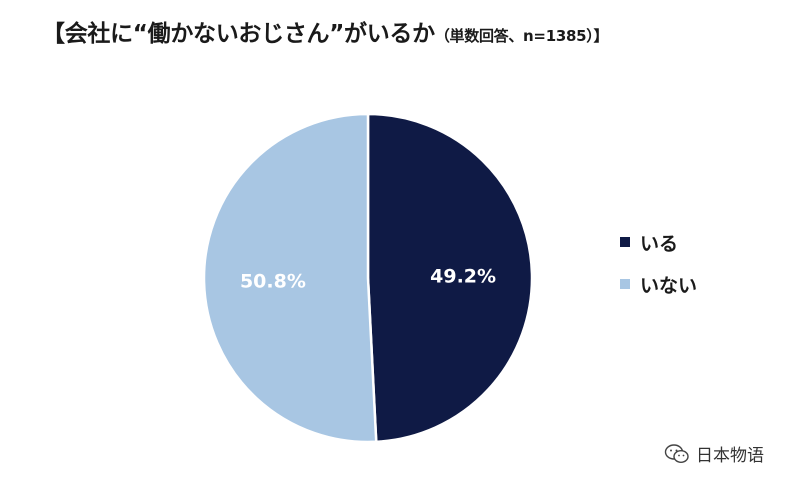 This screenshot has height=482, width=798. I want to click on chart-title: 【会社に“働かないおじさん”がいるか（単数回答、n=1385）】, so click(325, 31).